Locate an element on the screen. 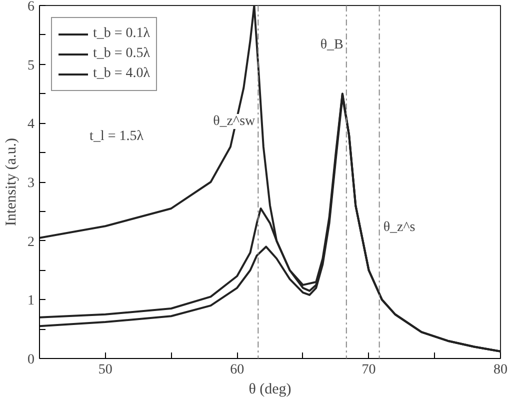  y-tick-label: 0 is located at coordinates (31, 360).